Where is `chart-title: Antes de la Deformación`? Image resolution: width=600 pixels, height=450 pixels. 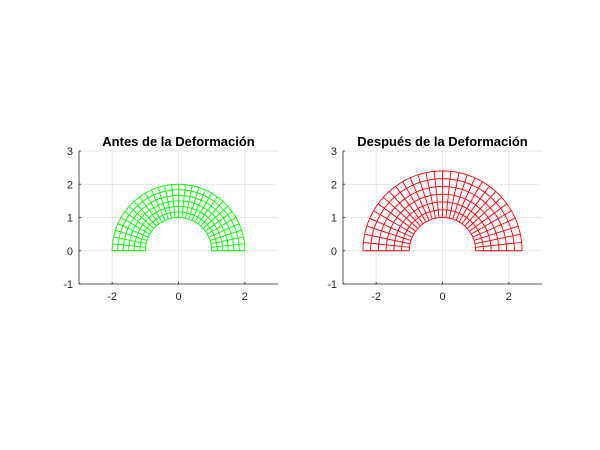 chart-title: Antes de la Deformación is located at coordinates (178, 141).